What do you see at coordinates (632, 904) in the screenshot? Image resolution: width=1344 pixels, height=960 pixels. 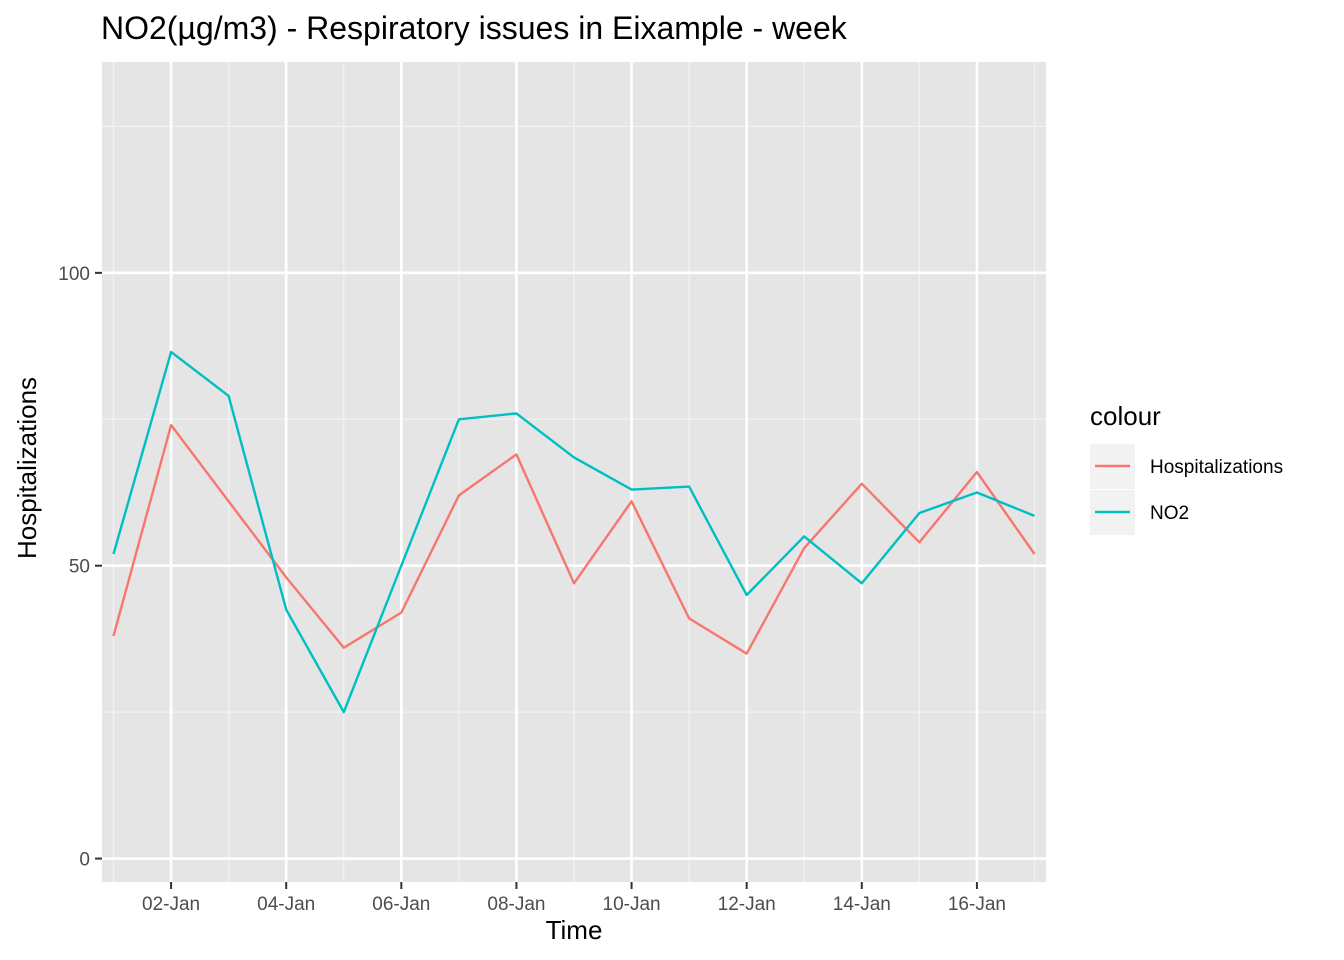 I see `x-tick-label: 10-Jan` at bounding box center [632, 904].